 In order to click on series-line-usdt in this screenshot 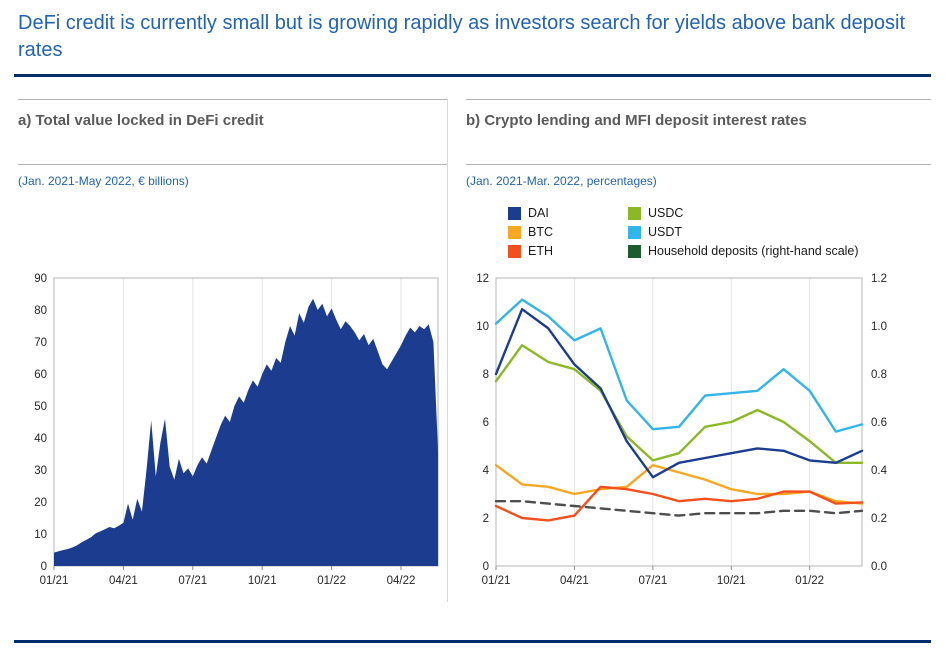, I will do `click(679, 365)`.